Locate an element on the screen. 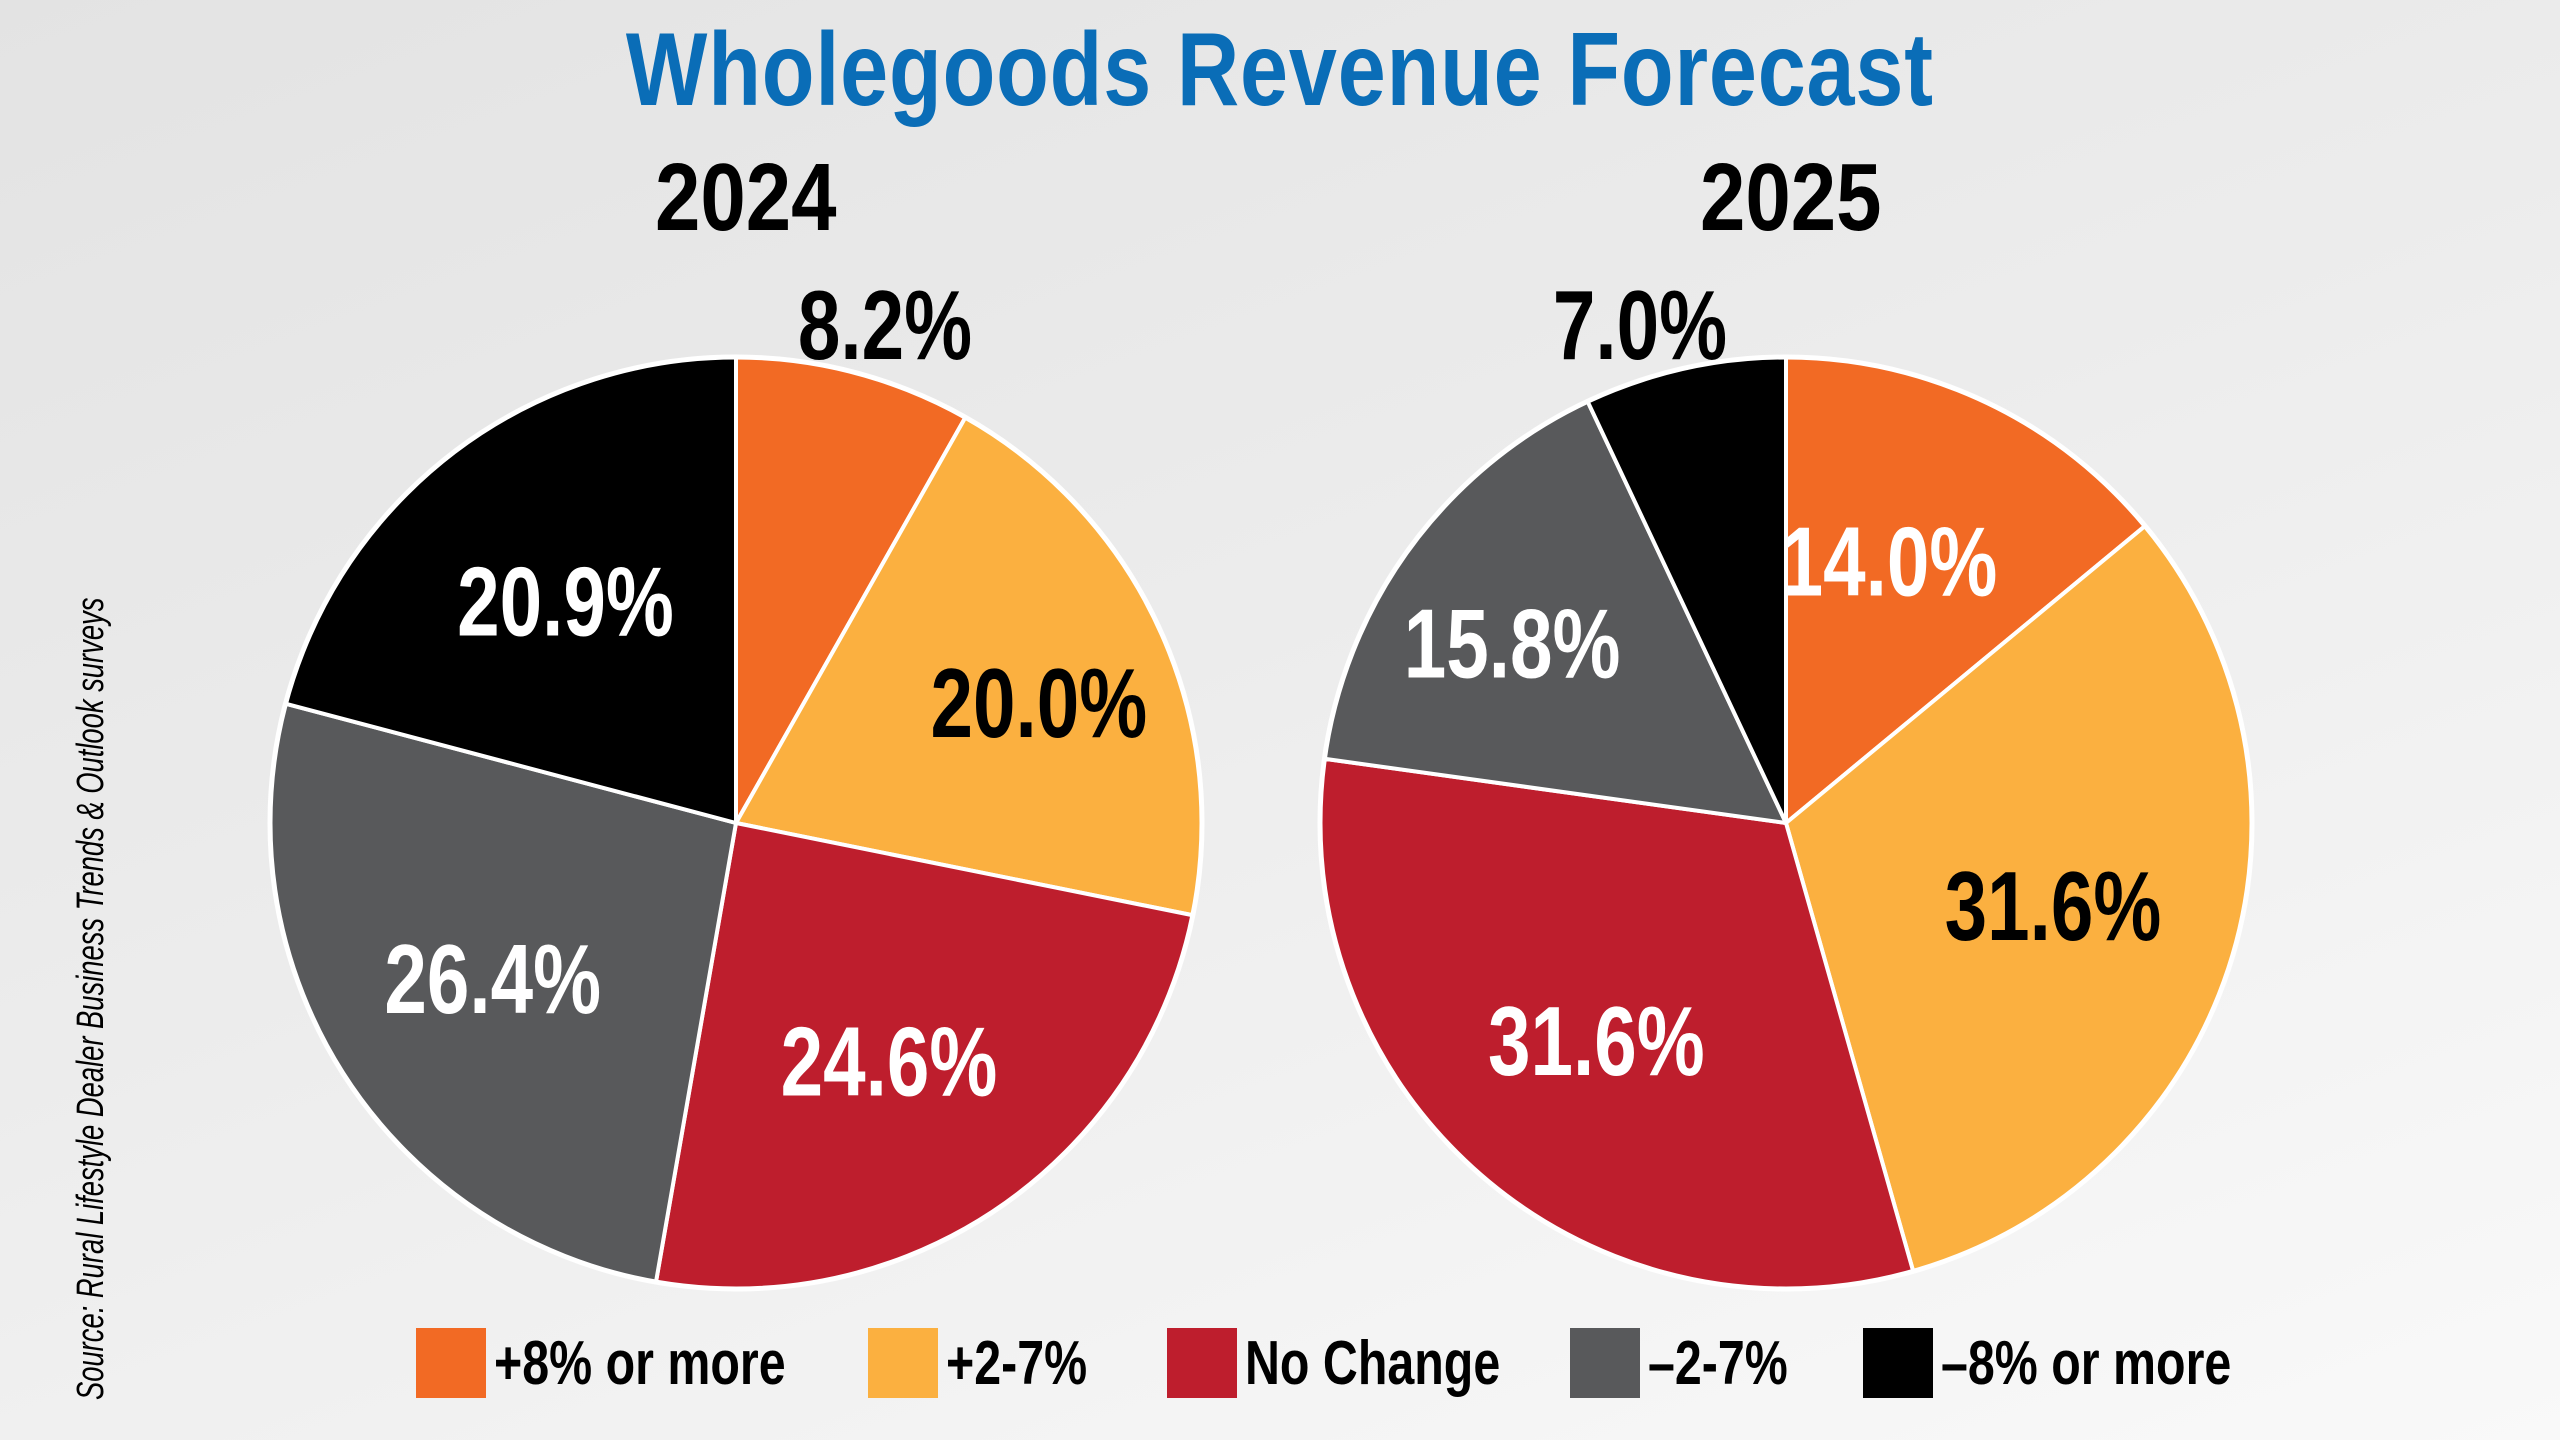 The width and height of the screenshot is (2560, 1440). legend-label-plus-2-7: +2-7% is located at coordinates (1017, 1363).